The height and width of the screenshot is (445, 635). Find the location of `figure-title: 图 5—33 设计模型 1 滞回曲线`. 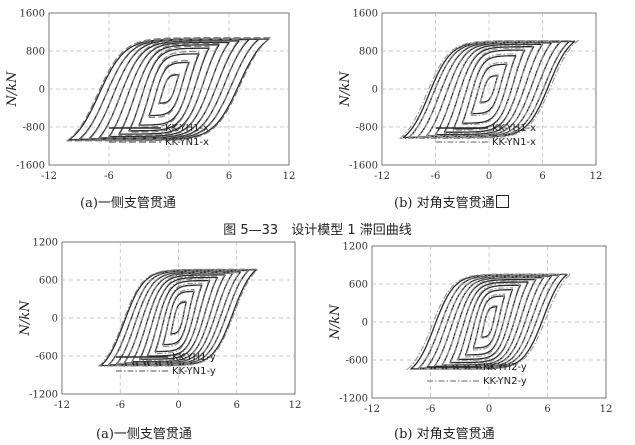

figure-title: 图 5—33 设计模型 1 滞回曲线 is located at coordinates (317, 230).